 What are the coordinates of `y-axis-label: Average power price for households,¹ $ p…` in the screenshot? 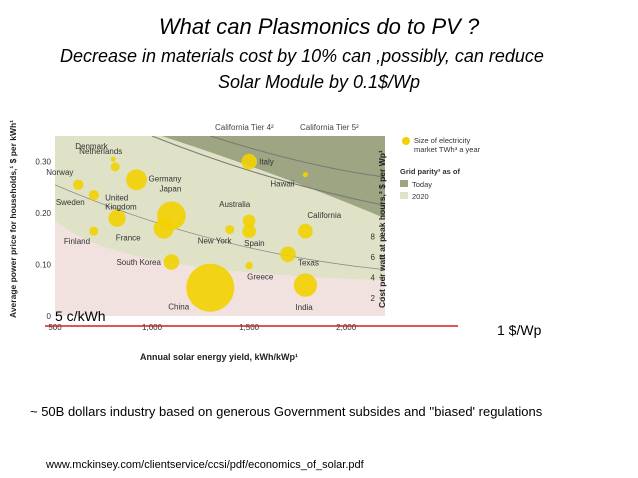 It's located at (13, 219).